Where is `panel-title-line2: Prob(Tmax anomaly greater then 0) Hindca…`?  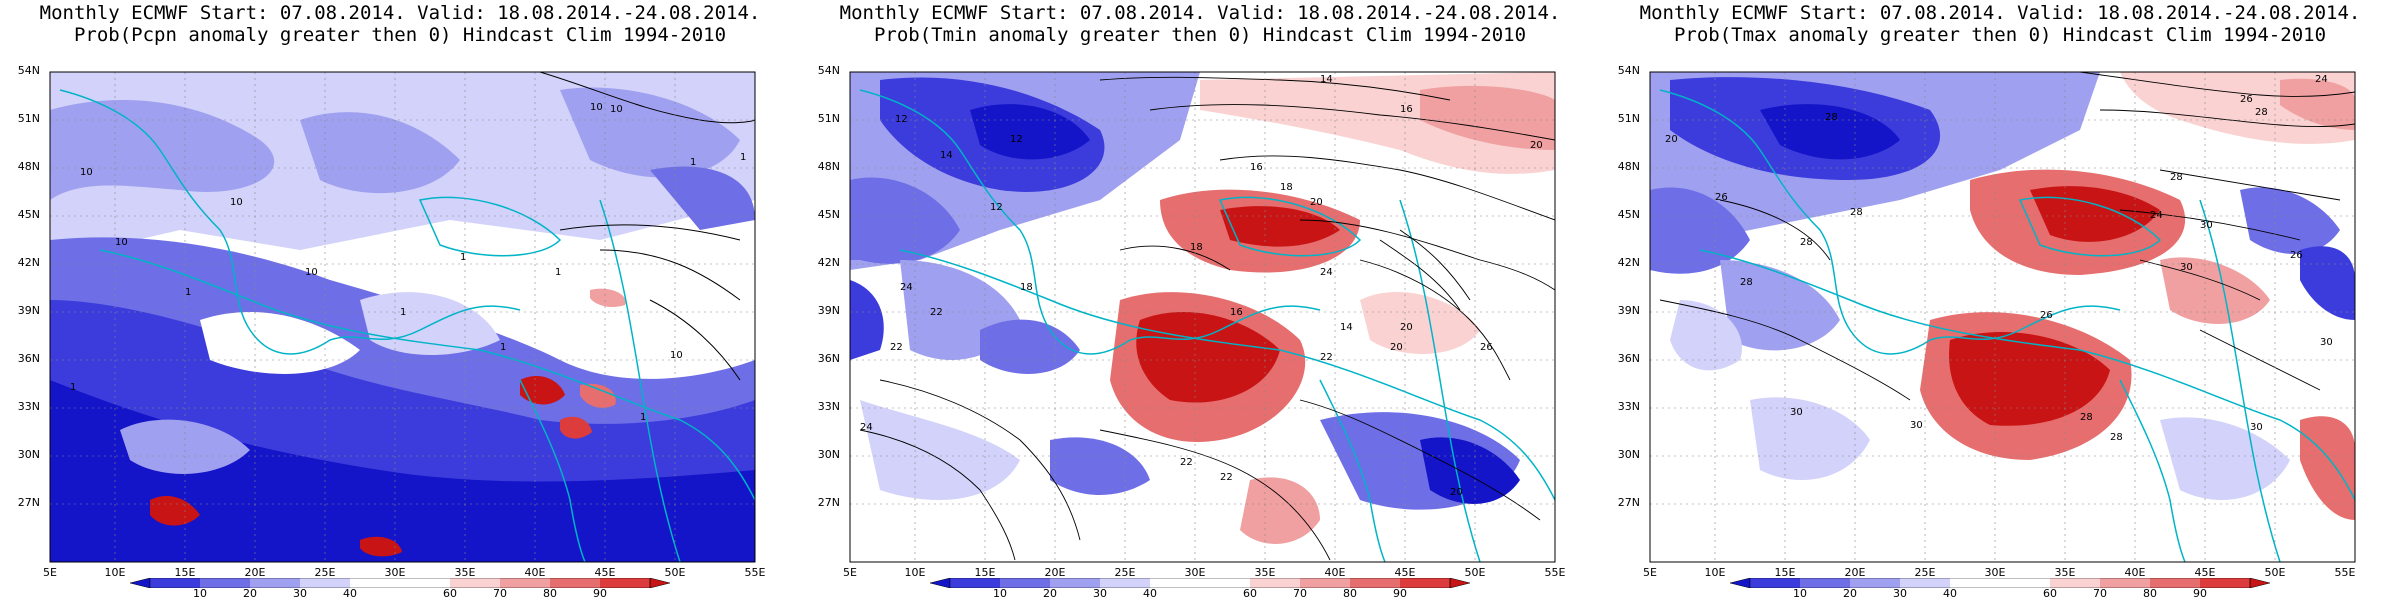 panel-title-line2: Prob(Tmax anomaly greater then 0) Hindca… is located at coordinates (2000, 35).